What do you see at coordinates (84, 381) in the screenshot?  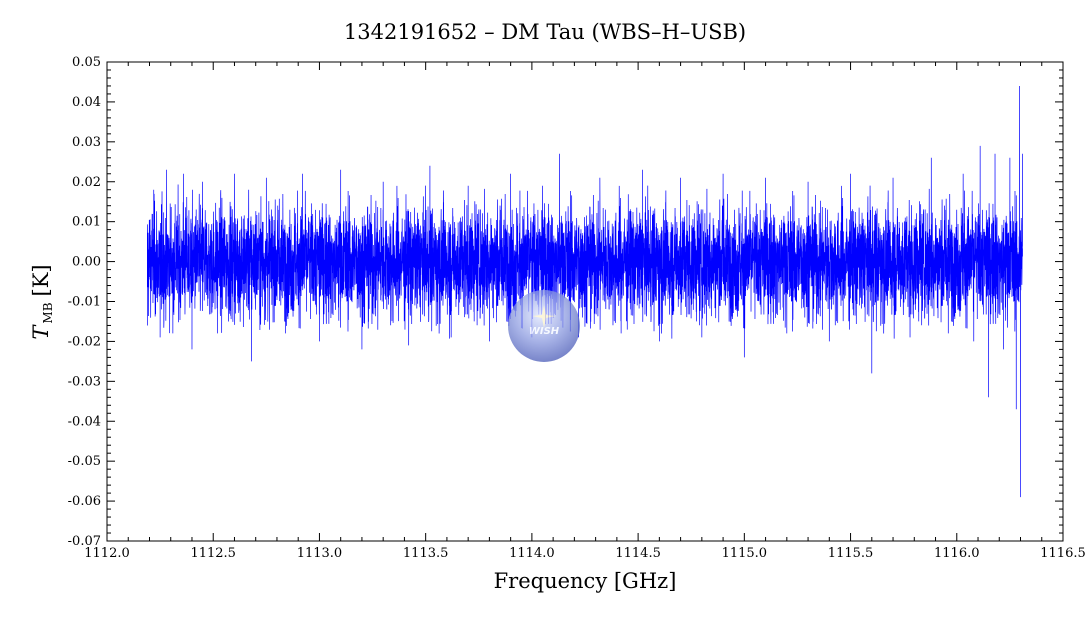 I see `y-tick-label: -0.03` at bounding box center [84, 381].